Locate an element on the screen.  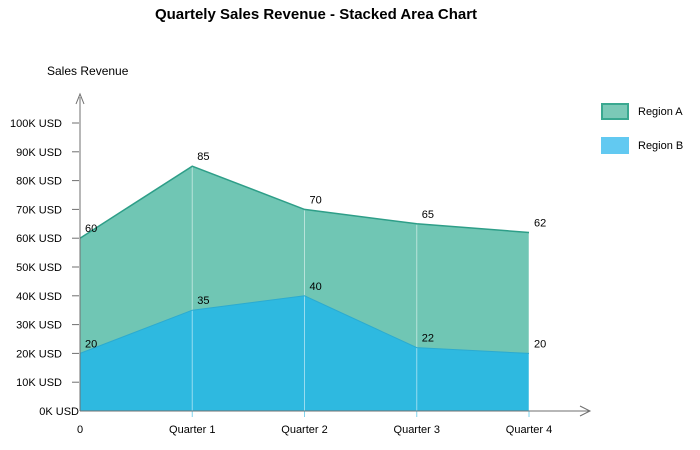
data-label-region-b: 35 is located at coordinates (203, 301).